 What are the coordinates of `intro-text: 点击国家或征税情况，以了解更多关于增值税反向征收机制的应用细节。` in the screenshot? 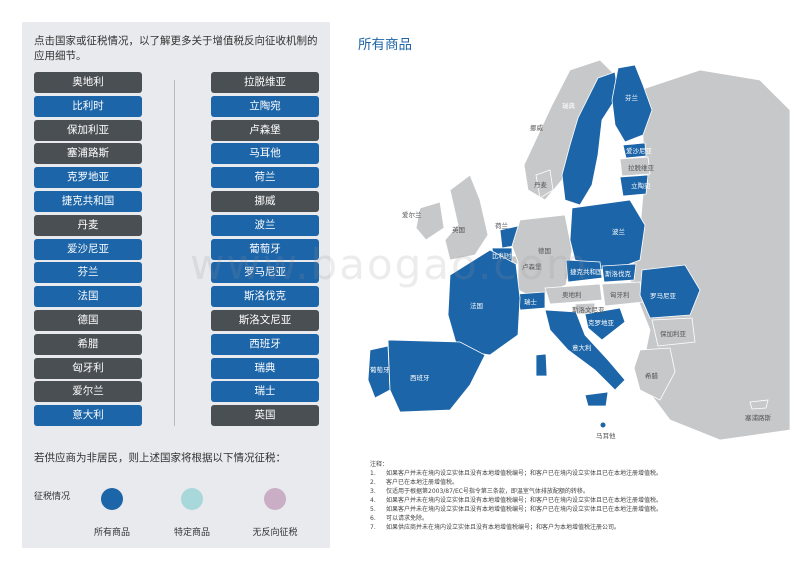 It's located at (176, 48).